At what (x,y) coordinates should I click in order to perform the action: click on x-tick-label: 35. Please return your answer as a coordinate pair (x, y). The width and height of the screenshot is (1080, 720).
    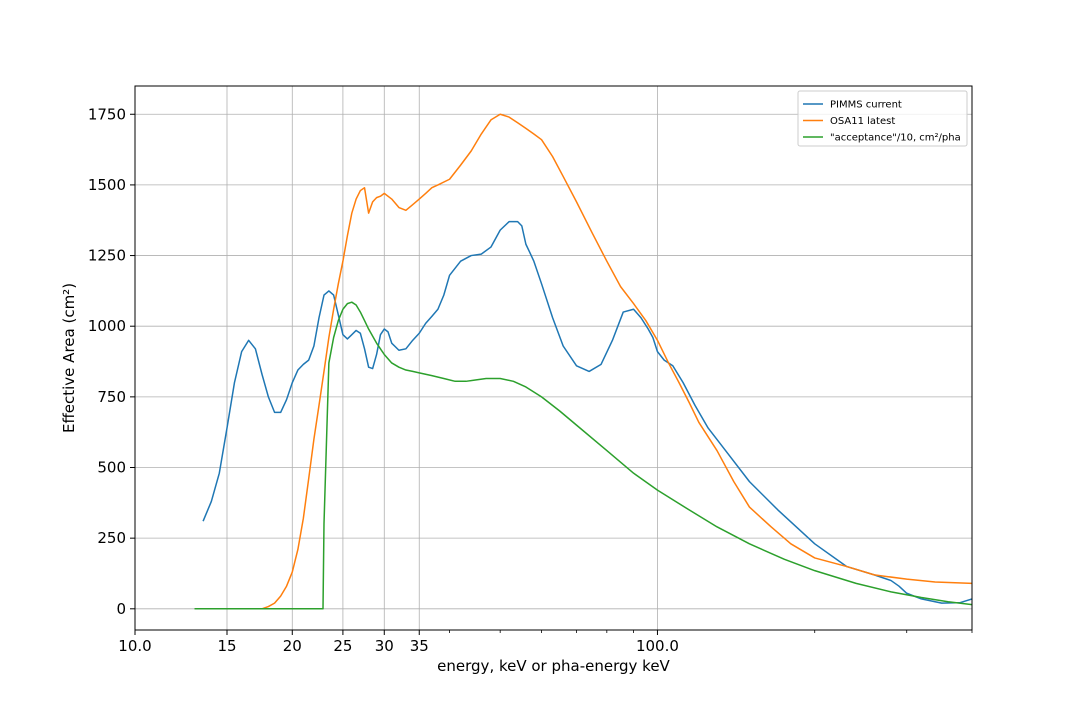
    Looking at the image, I should click on (419, 646).